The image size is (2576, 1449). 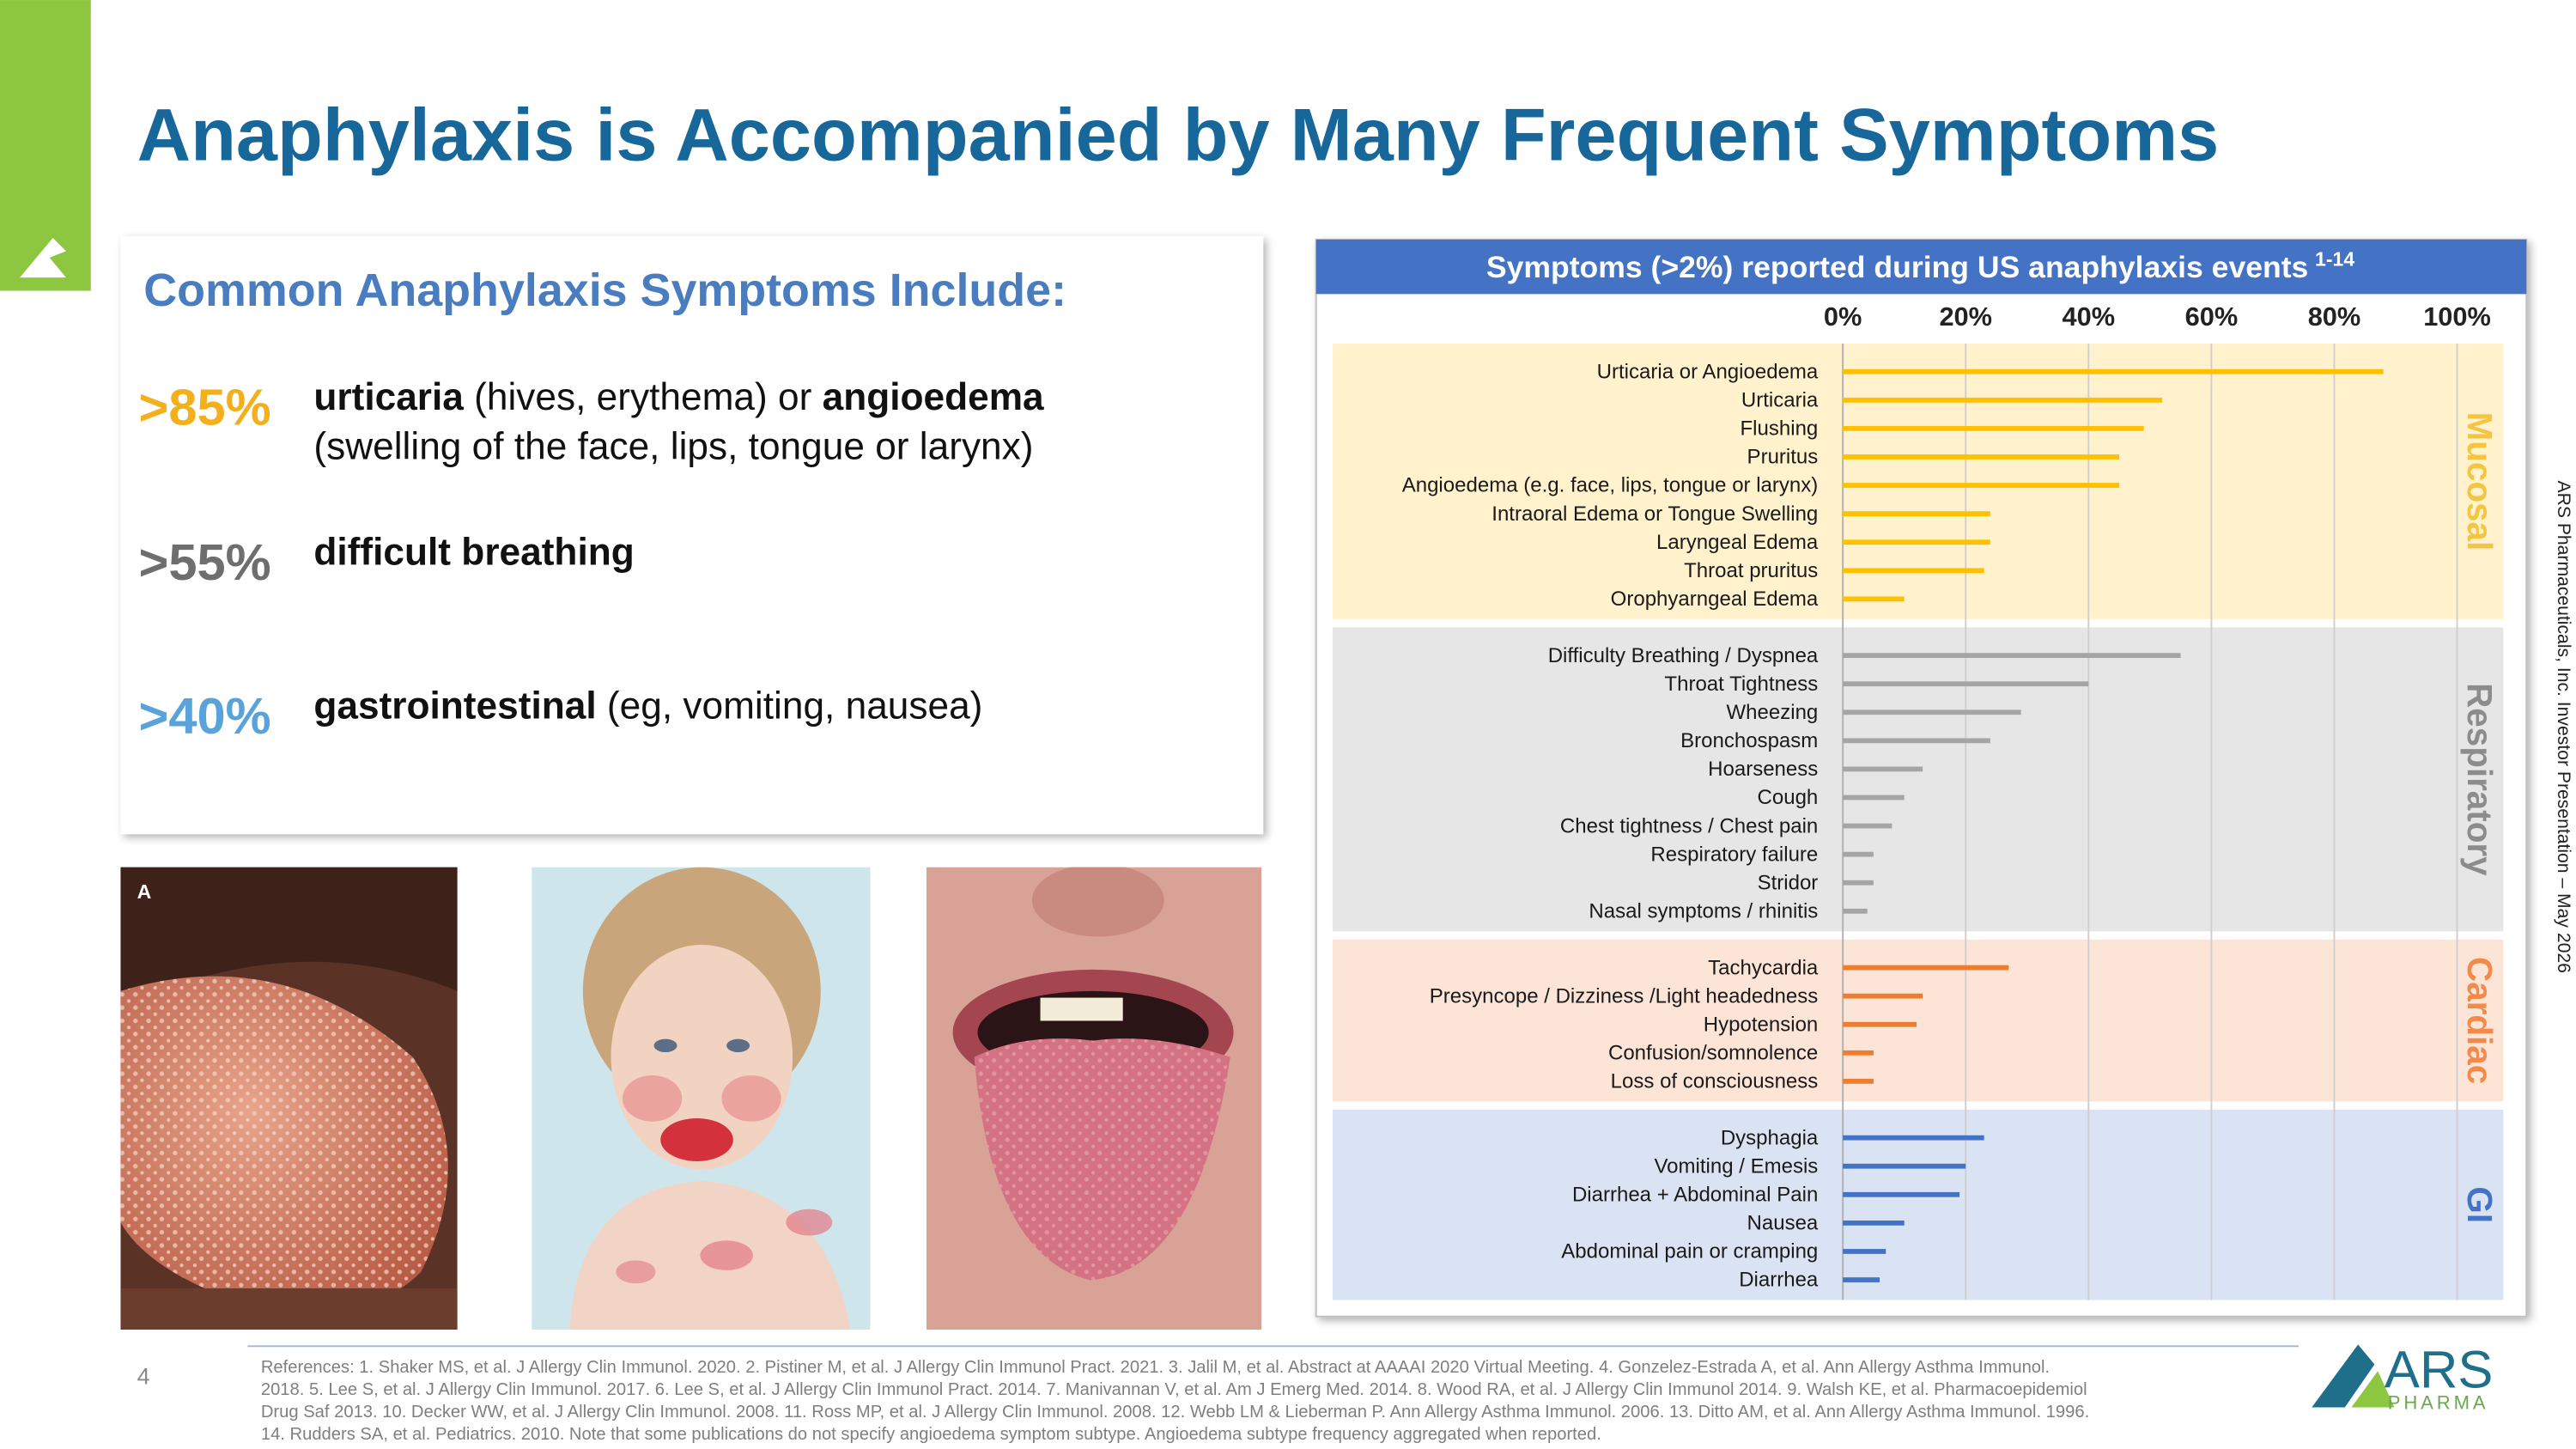 I want to click on x-tick-label: 20%, so click(x=1966, y=316).